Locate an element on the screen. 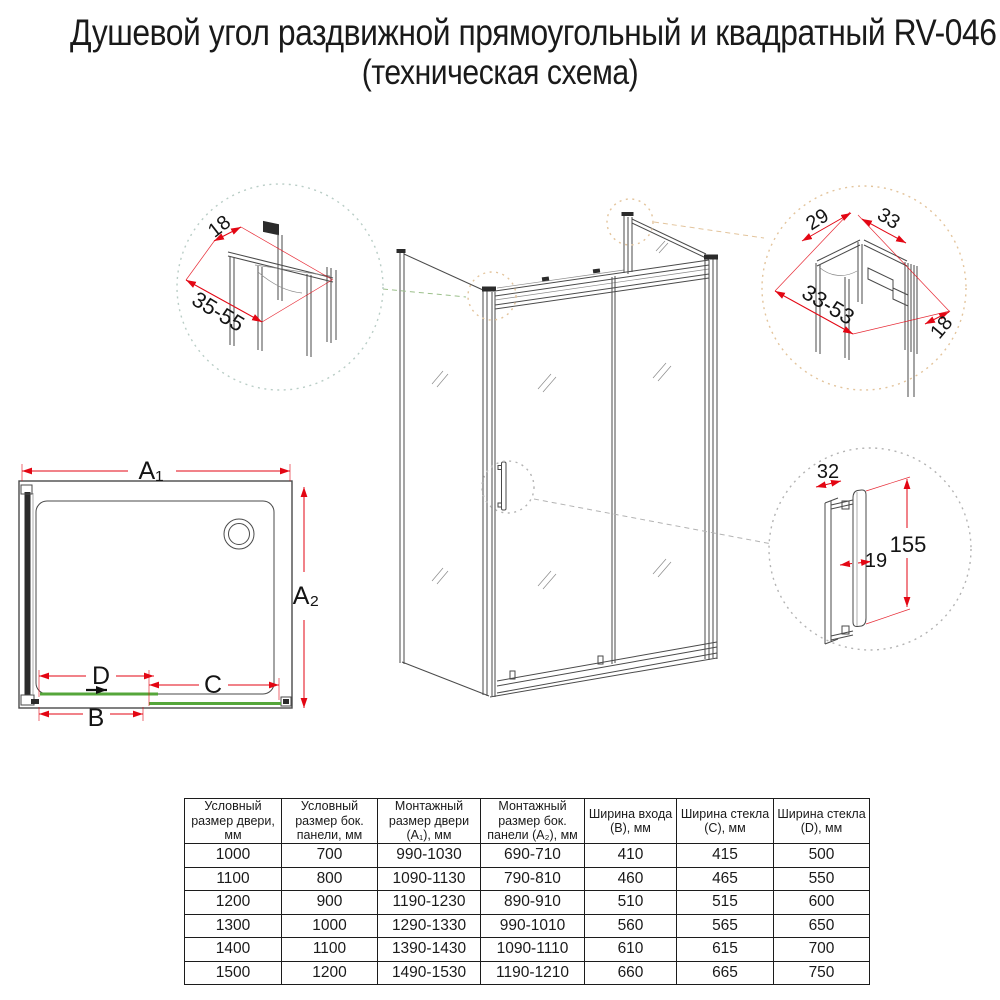 The width and height of the screenshot is (1000, 1000). dim-b: B is located at coordinates (91, 718).